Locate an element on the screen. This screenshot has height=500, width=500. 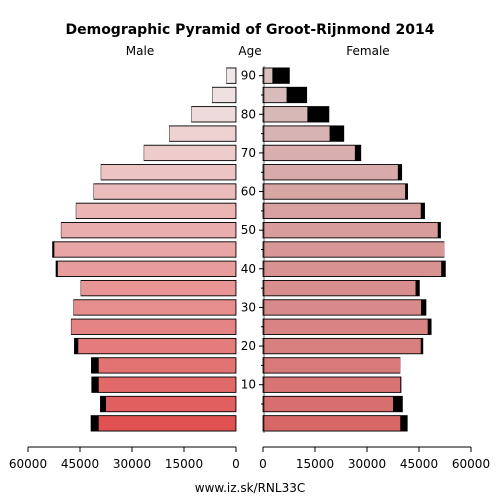
female-x-tick-label: 60000 is located at coordinates (471, 464).